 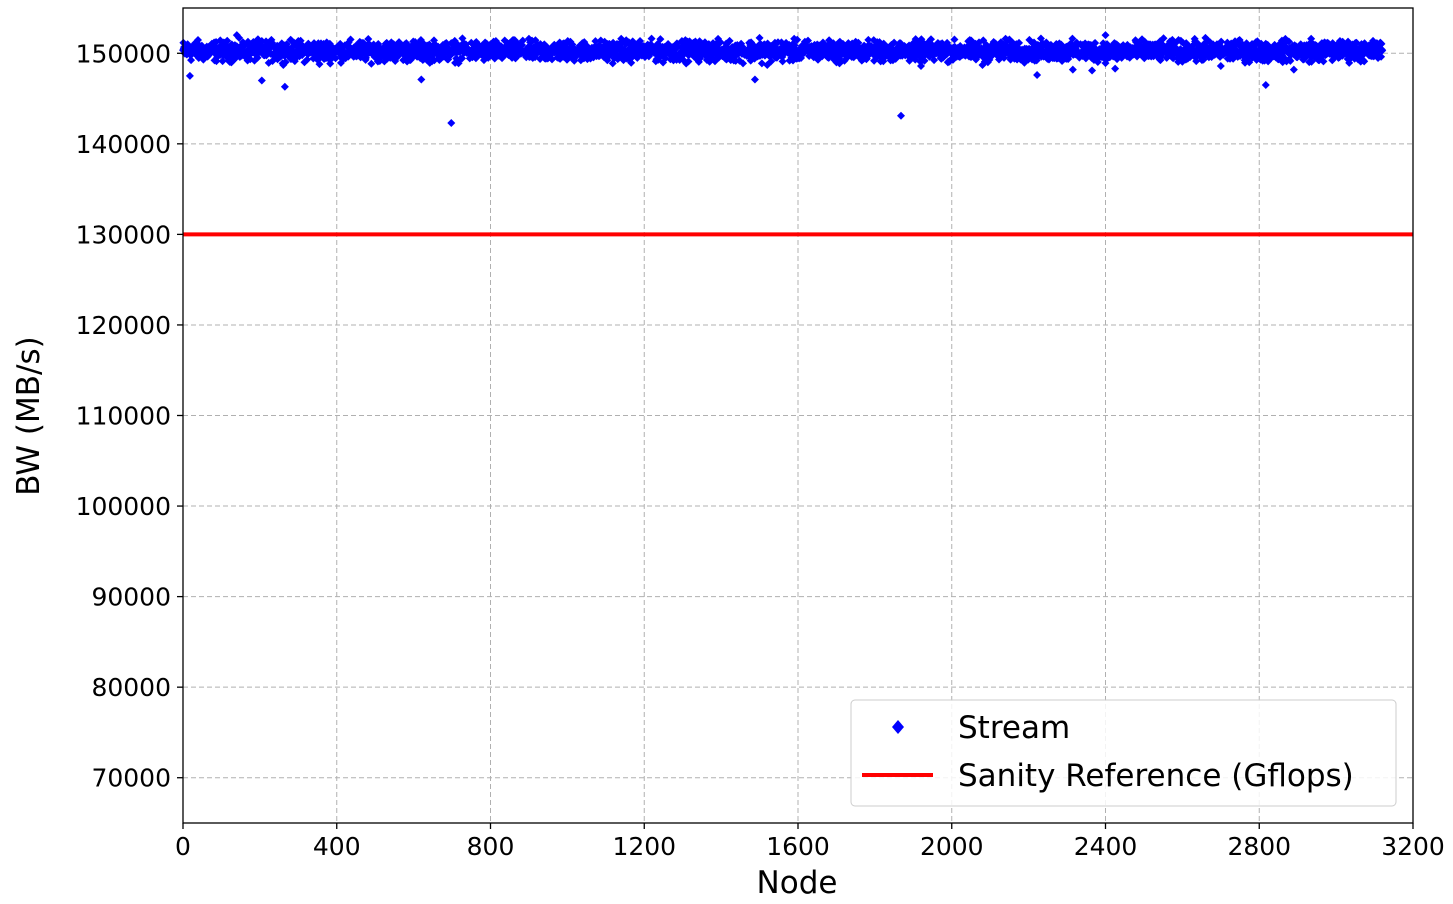 I want to click on legend-sanity-label: Sanity Reference (Gflops), so click(x=1156, y=776).